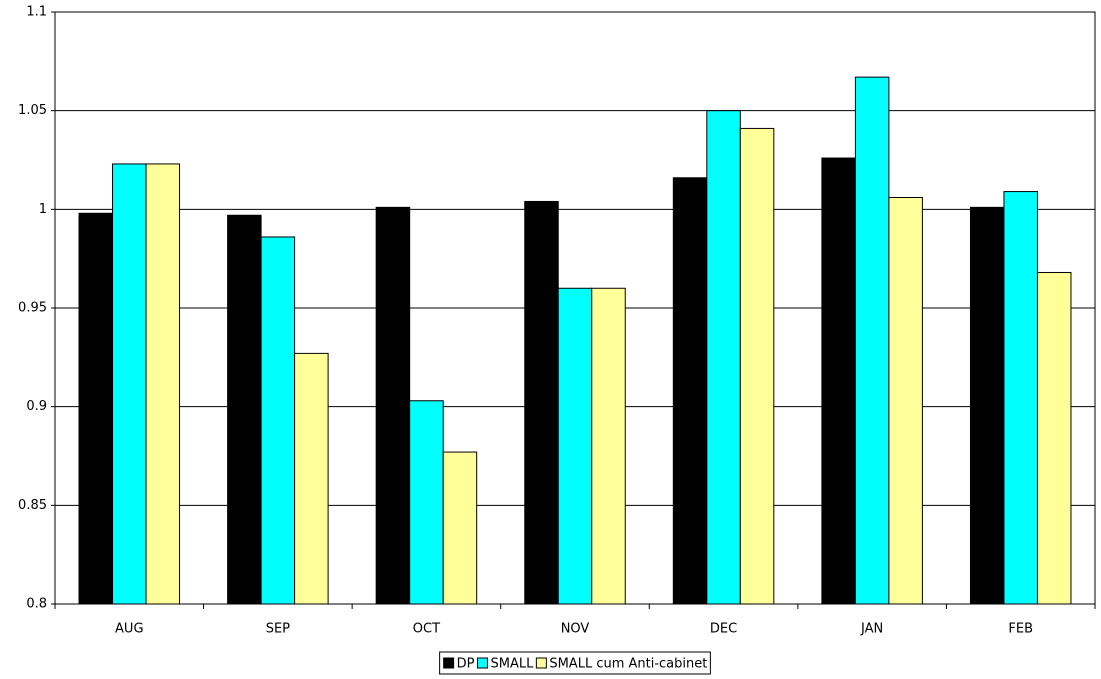 The image size is (1101, 679). Describe the element at coordinates (36, 406) in the screenshot. I see `y-tick-label: 0.9` at that location.